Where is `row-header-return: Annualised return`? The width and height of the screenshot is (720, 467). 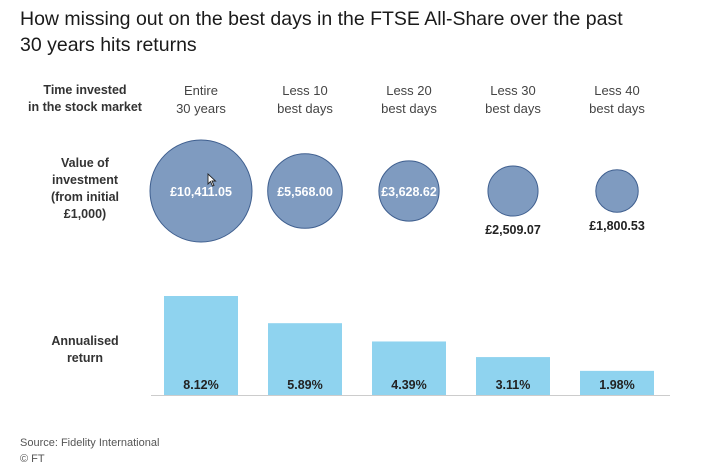 row-header-return: Annualised return is located at coordinates (85, 350).